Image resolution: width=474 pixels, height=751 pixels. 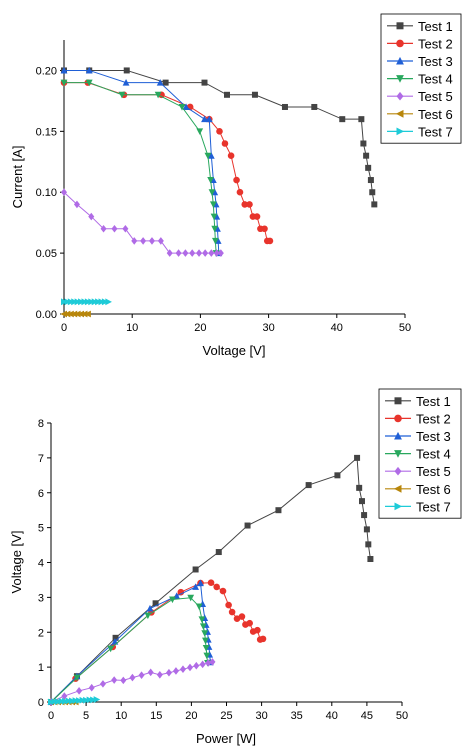 What do you see at coordinates (41, 424) in the screenshot?
I see `y-tick-label: 8` at bounding box center [41, 424].